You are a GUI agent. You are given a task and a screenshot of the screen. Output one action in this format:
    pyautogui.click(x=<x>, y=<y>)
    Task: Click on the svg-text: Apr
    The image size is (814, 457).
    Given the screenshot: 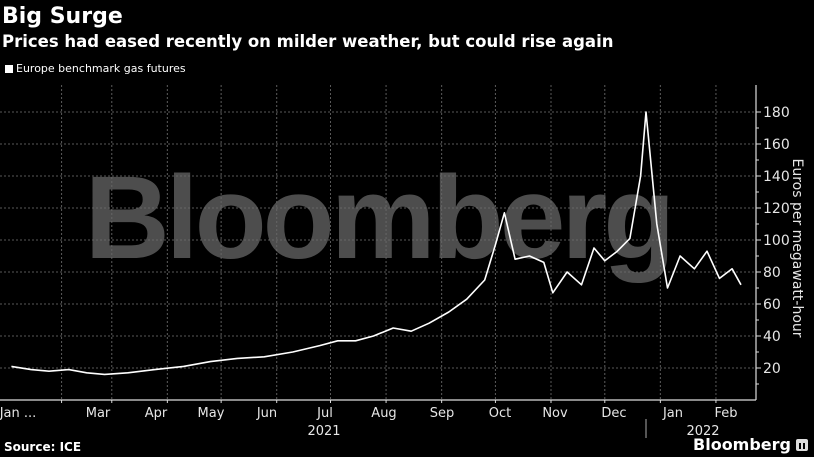 What is the action you would take?
    pyautogui.click(x=156, y=413)
    